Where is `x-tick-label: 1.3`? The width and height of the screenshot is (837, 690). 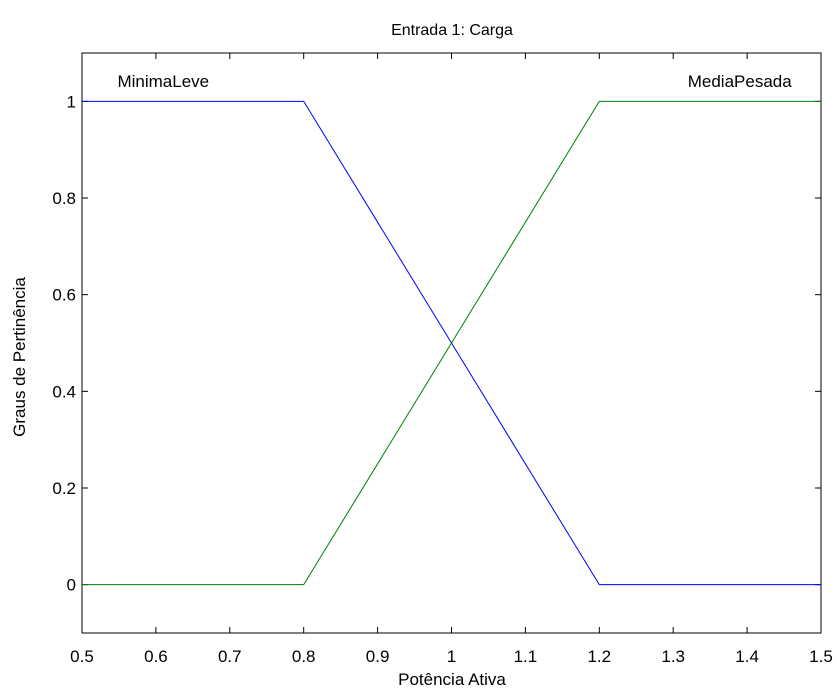 x-tick-label: 1.3 is located at coordinates (673, 656).